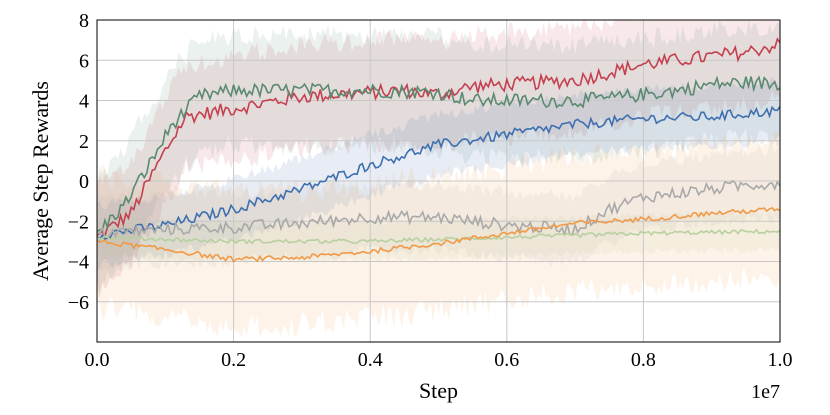 The width and height of the screenshot is (830, 415). I want to click on x-tick-label: 0.4, so click(370, 360).